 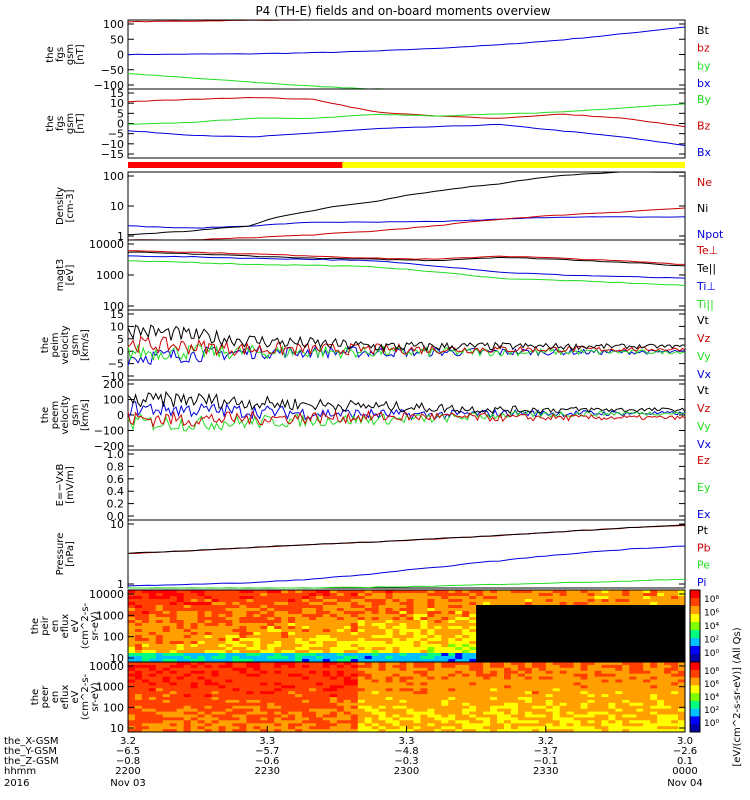 What do you see at coordinates (112, 376) in the screenshot?
I see `y-tick-label: −10` at bounding box center [112, 376].